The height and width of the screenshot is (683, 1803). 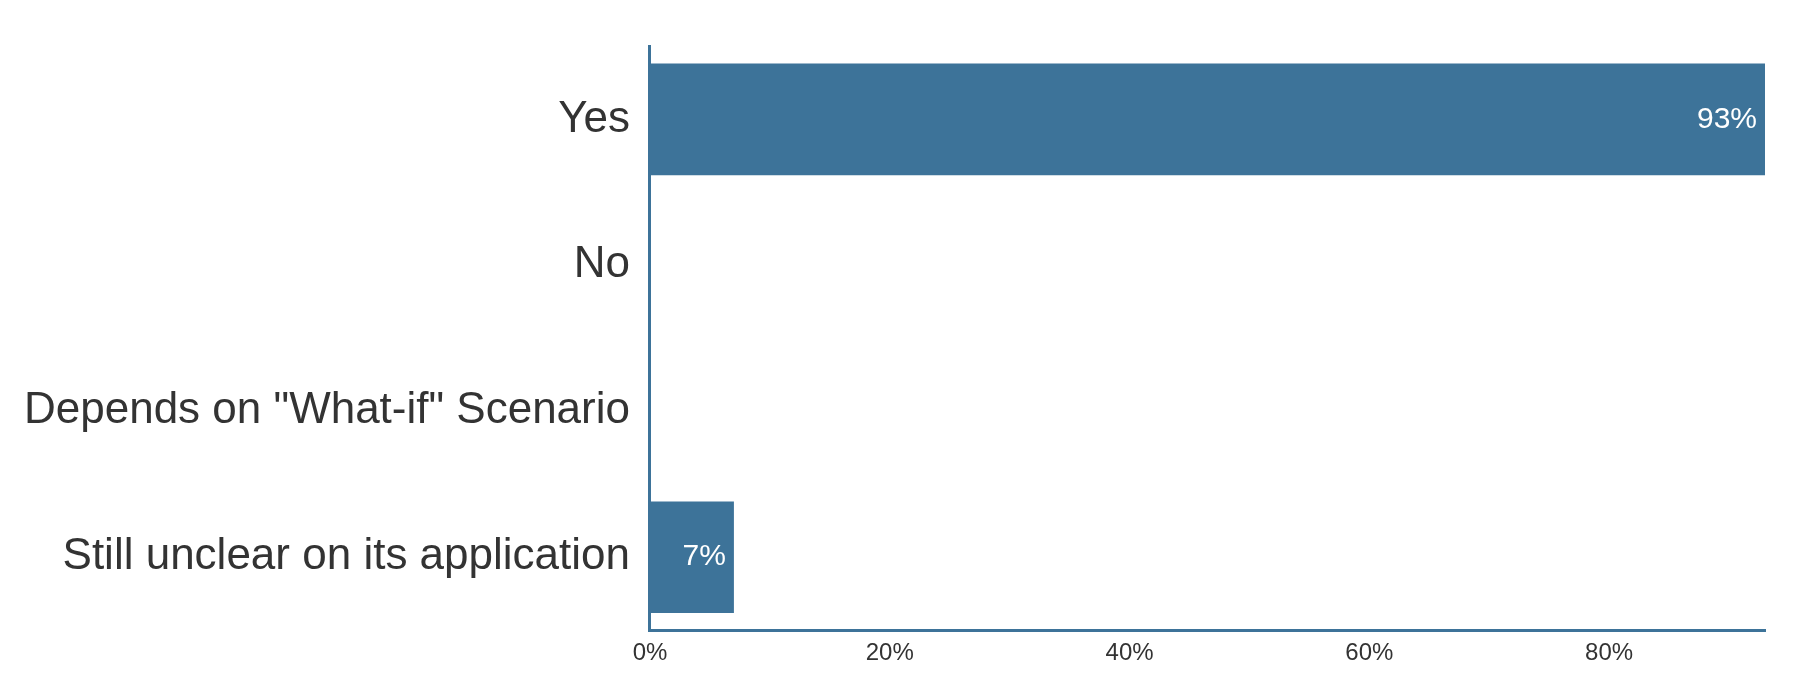 What do you see at coordinates (1726, 117) in the screenshot?
I see `data-label: 93%` at bounding box center [1726, 117].